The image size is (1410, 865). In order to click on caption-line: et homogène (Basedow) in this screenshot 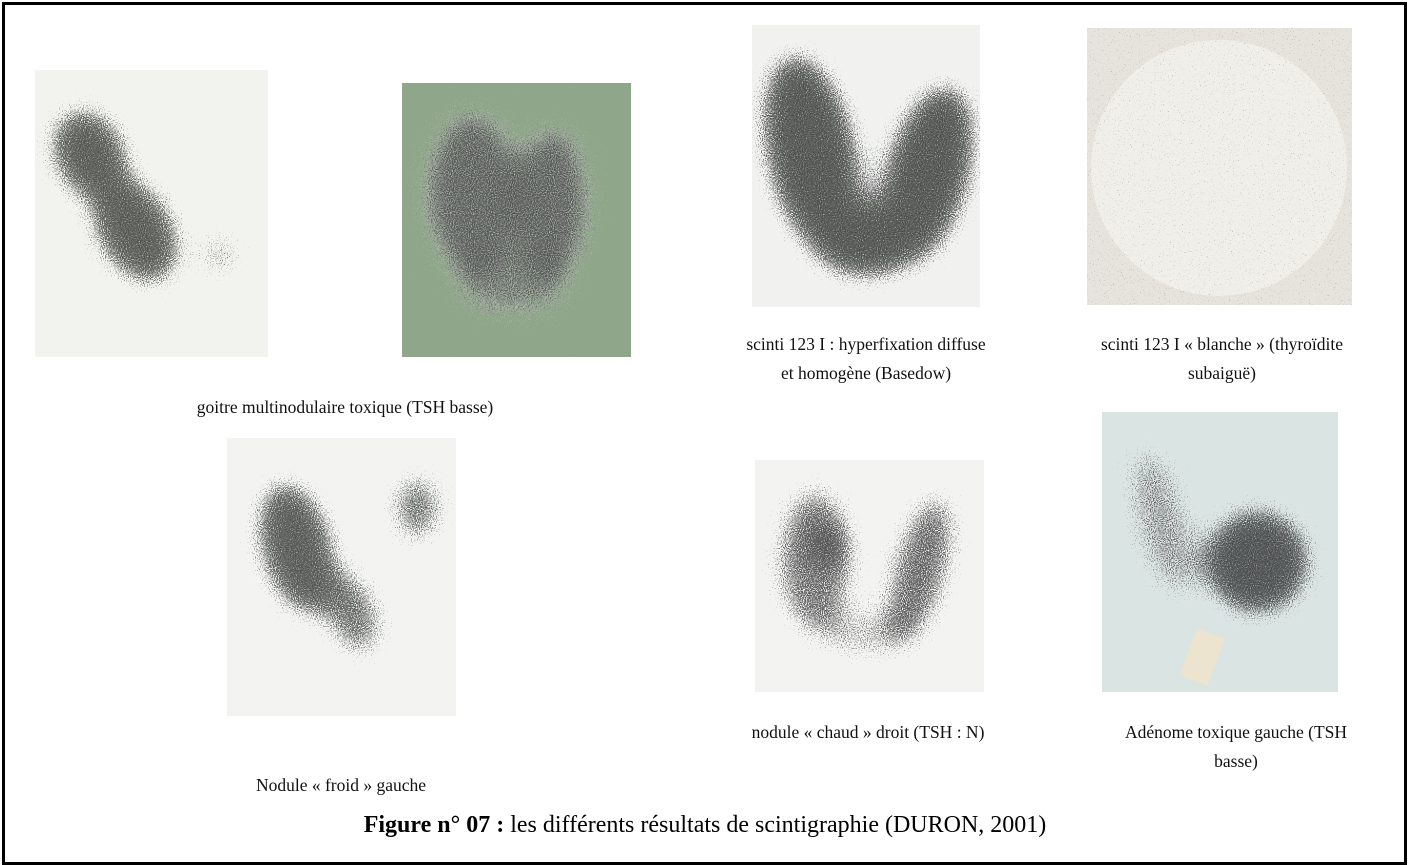, I will do `click(866, 373)`.